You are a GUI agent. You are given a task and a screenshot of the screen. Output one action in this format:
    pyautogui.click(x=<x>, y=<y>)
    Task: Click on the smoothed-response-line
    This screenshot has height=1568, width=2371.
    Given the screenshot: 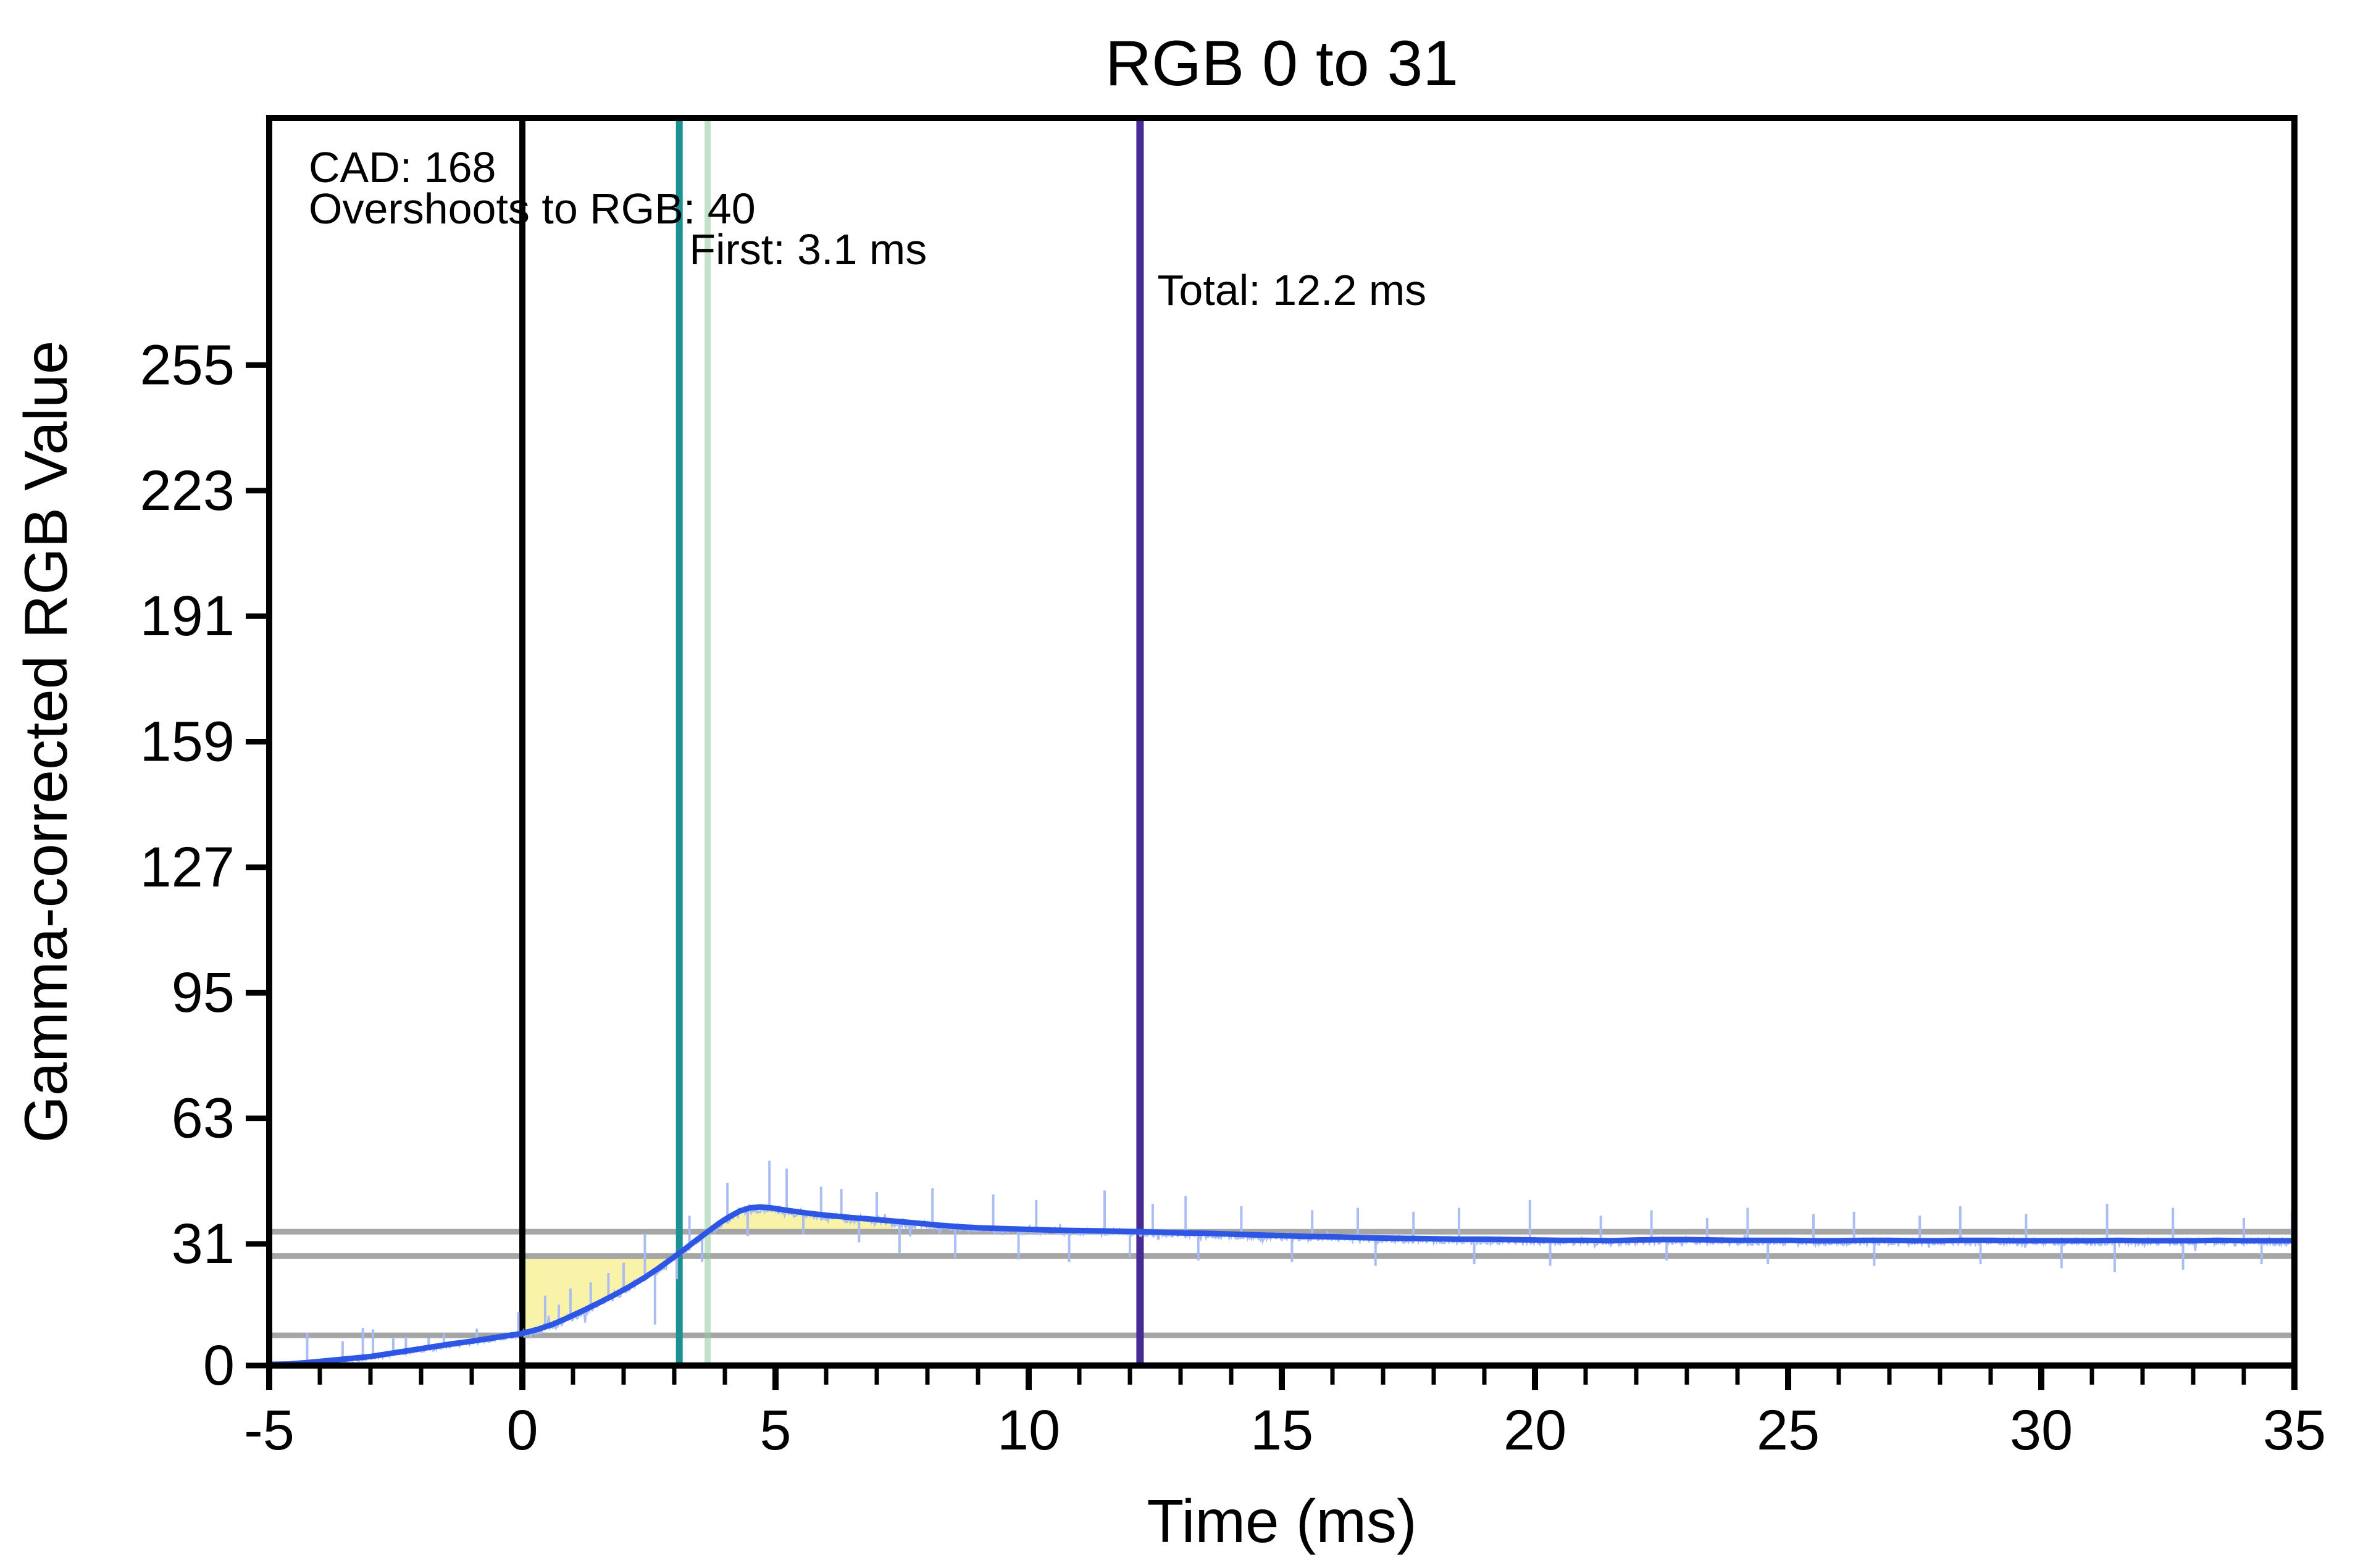 What is the action you would take?
    pyautogui.click(x=1282, y=1286)
    